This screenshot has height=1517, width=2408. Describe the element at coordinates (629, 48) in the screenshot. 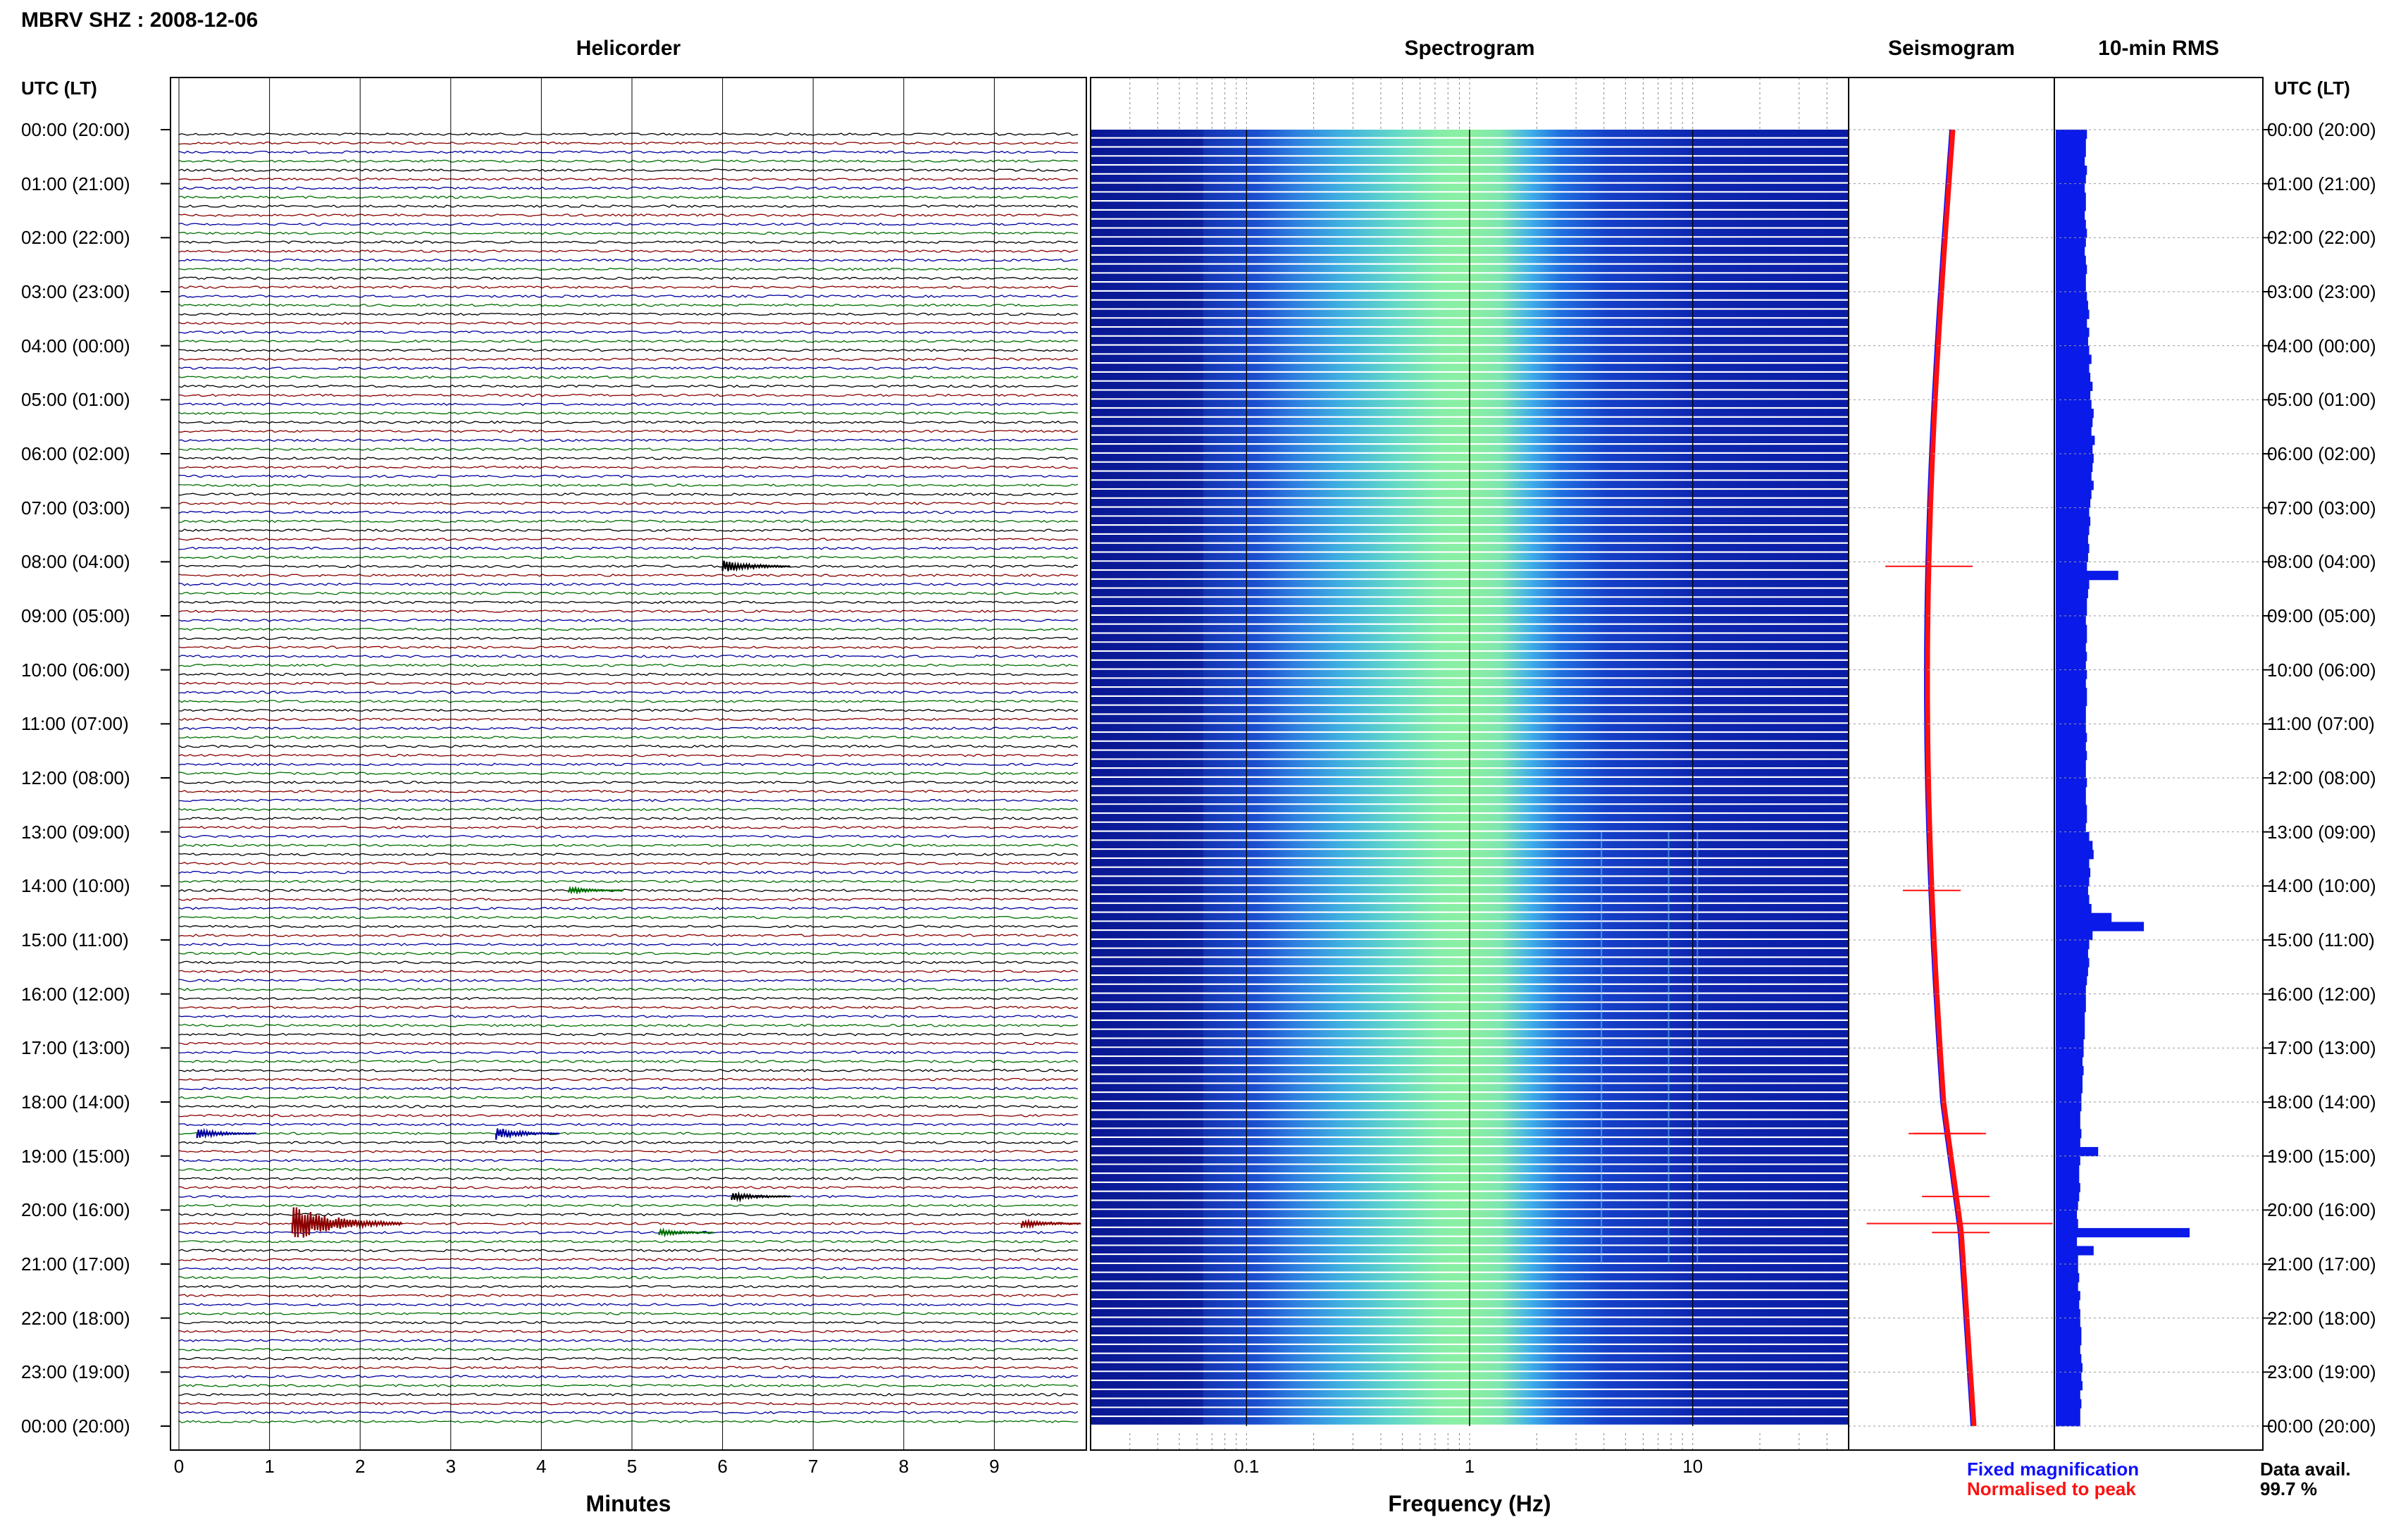

I see `helicorder-title: Helicorder` at that location.